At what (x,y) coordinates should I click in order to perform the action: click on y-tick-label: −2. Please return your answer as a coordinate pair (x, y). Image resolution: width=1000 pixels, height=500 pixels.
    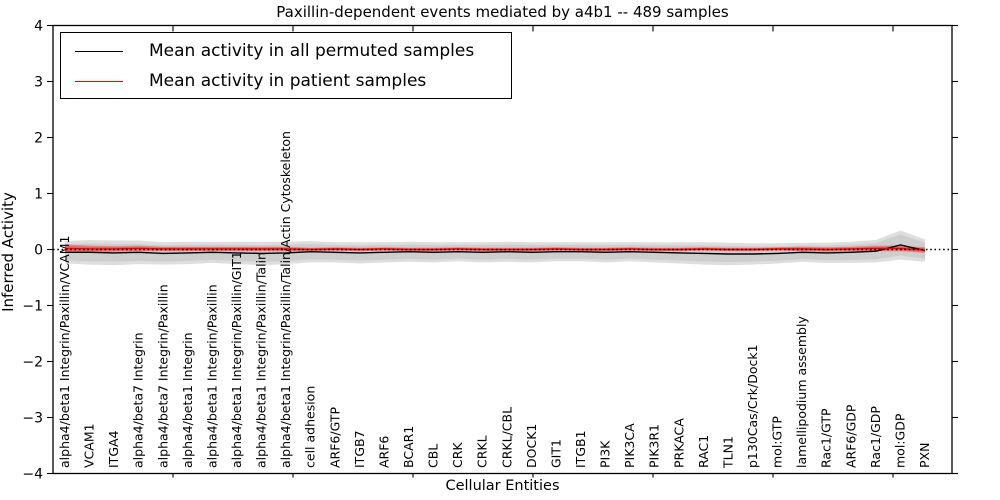
    Looking at the image, I should click on (32, 363).